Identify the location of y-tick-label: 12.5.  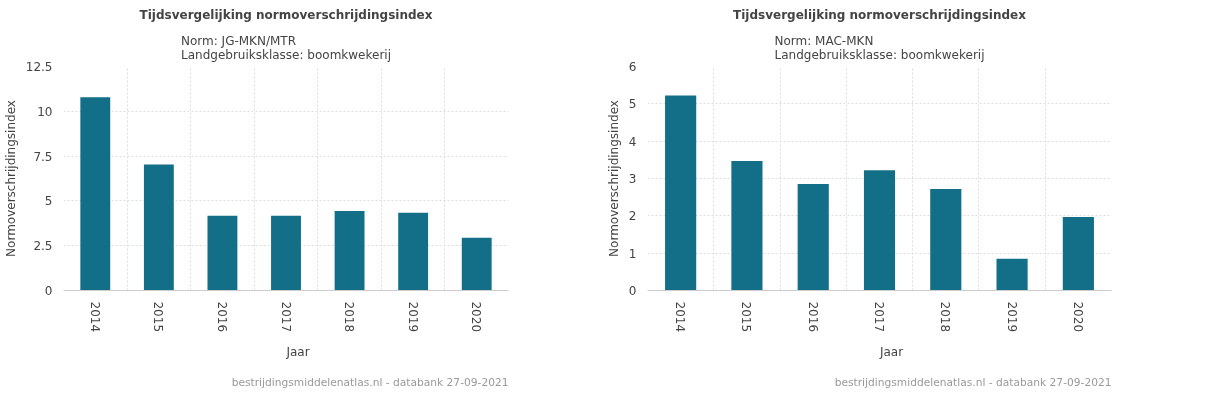
(39, 67).